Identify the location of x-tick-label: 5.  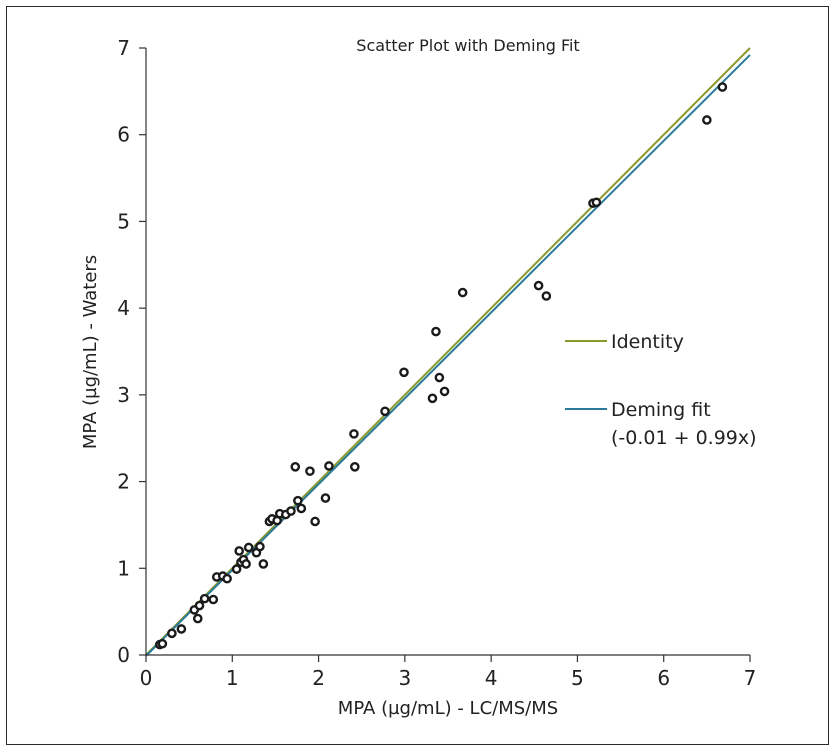
(577, 678).